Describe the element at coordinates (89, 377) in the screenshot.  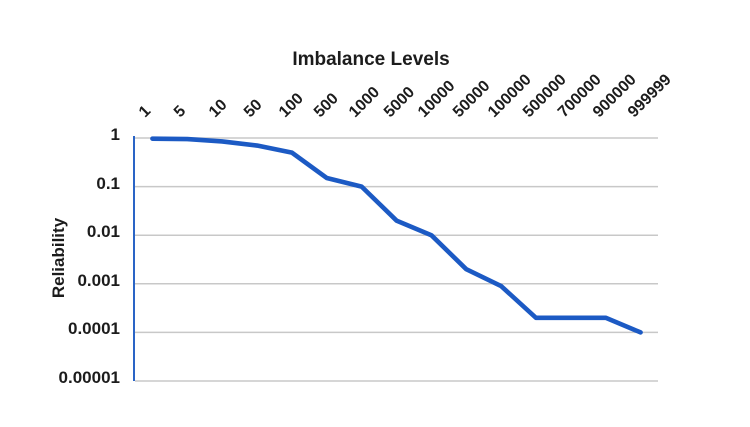
I see `y-tick-label: 0.00001` at that location.